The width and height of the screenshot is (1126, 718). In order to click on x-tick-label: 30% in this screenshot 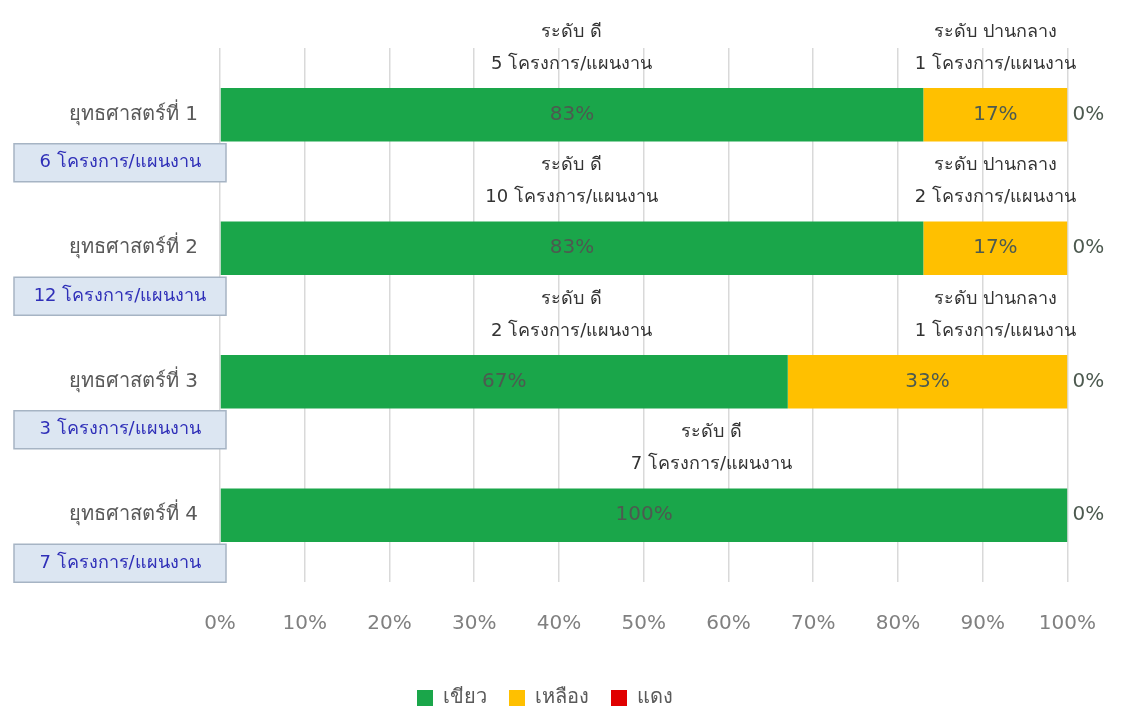, I will do `click(474, 622)`.